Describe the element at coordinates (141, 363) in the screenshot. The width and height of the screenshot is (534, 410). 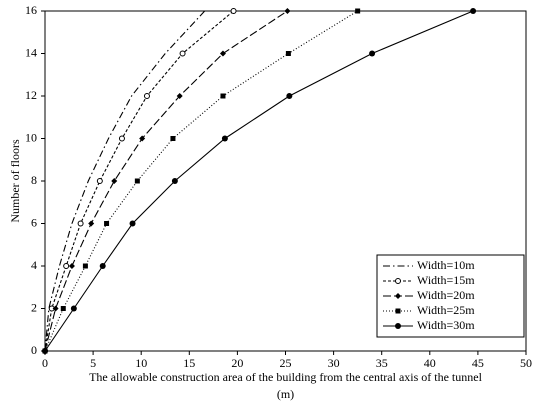
I see `x-tick-label: 10` at that location.